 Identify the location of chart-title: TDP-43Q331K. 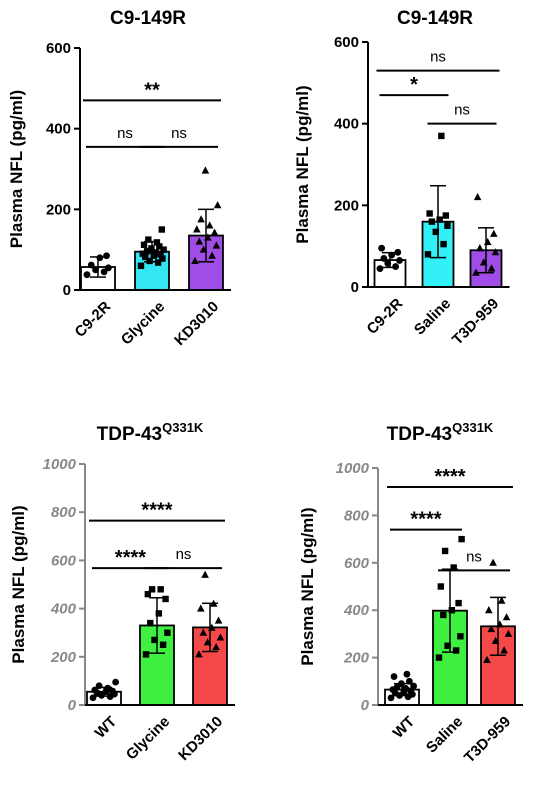
(150, 432).